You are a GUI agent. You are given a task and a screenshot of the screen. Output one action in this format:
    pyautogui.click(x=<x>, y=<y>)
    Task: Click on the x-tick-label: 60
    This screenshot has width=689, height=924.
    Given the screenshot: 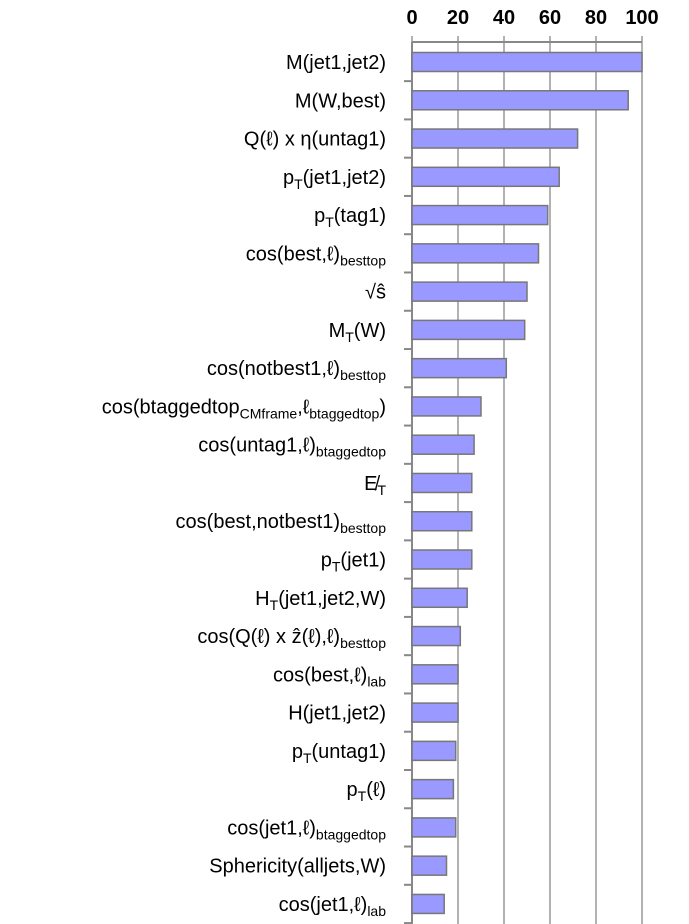 What is the action you would take?
    pyautogui.click(x=550, y=18)
    